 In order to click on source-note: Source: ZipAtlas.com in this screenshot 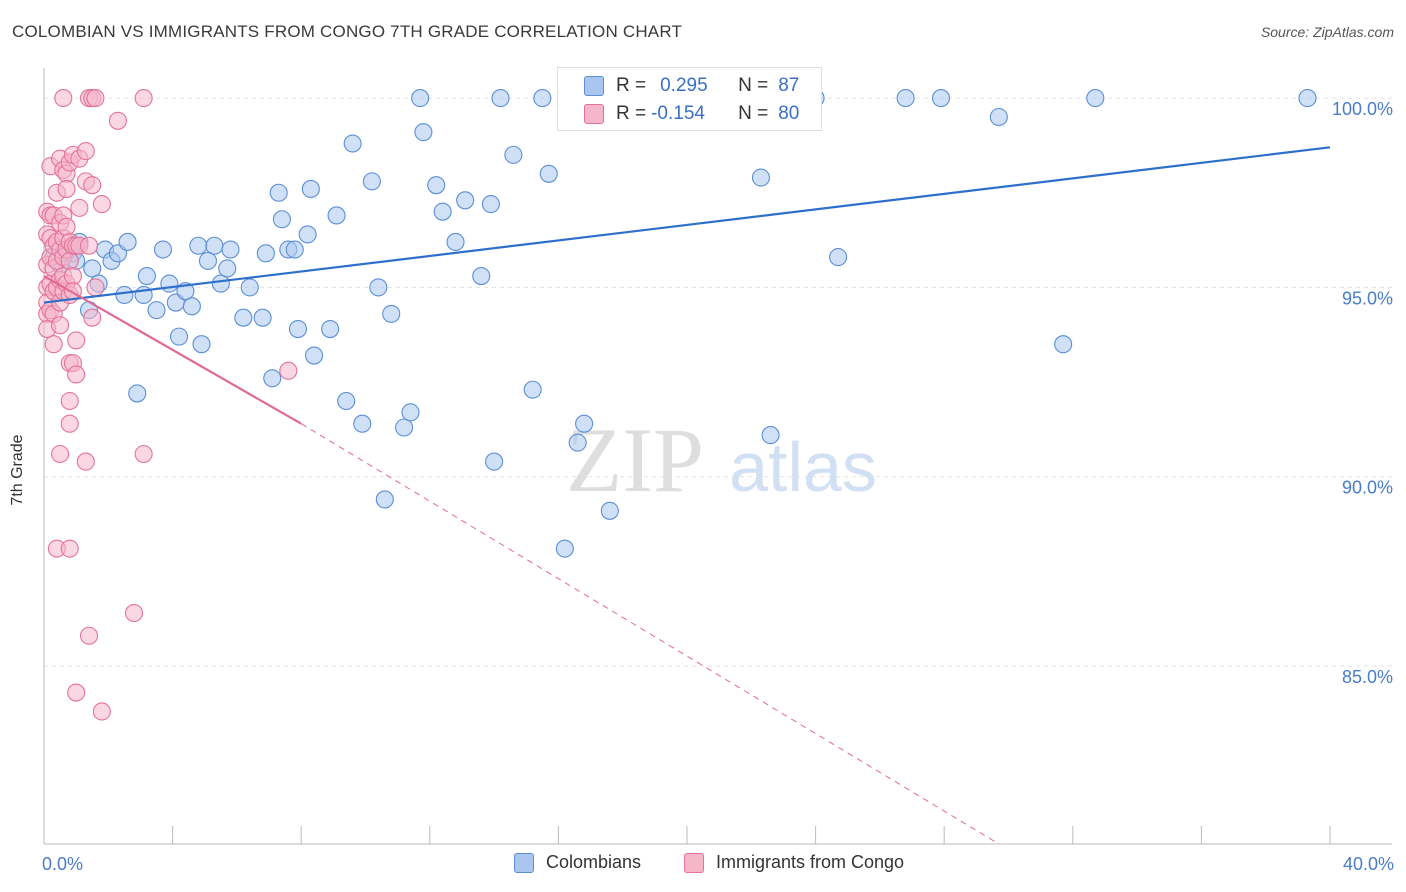, I will do `click(1327, 32)`.